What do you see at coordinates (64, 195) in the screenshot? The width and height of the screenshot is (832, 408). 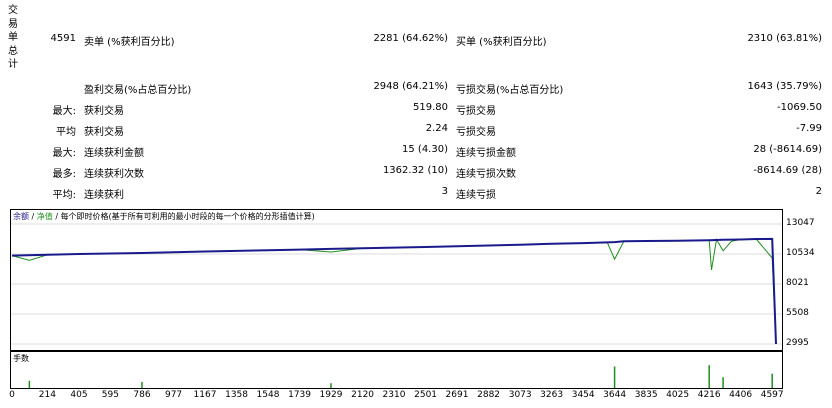 I see `row-prefix: 平均:` at bounding box center [64, 195].